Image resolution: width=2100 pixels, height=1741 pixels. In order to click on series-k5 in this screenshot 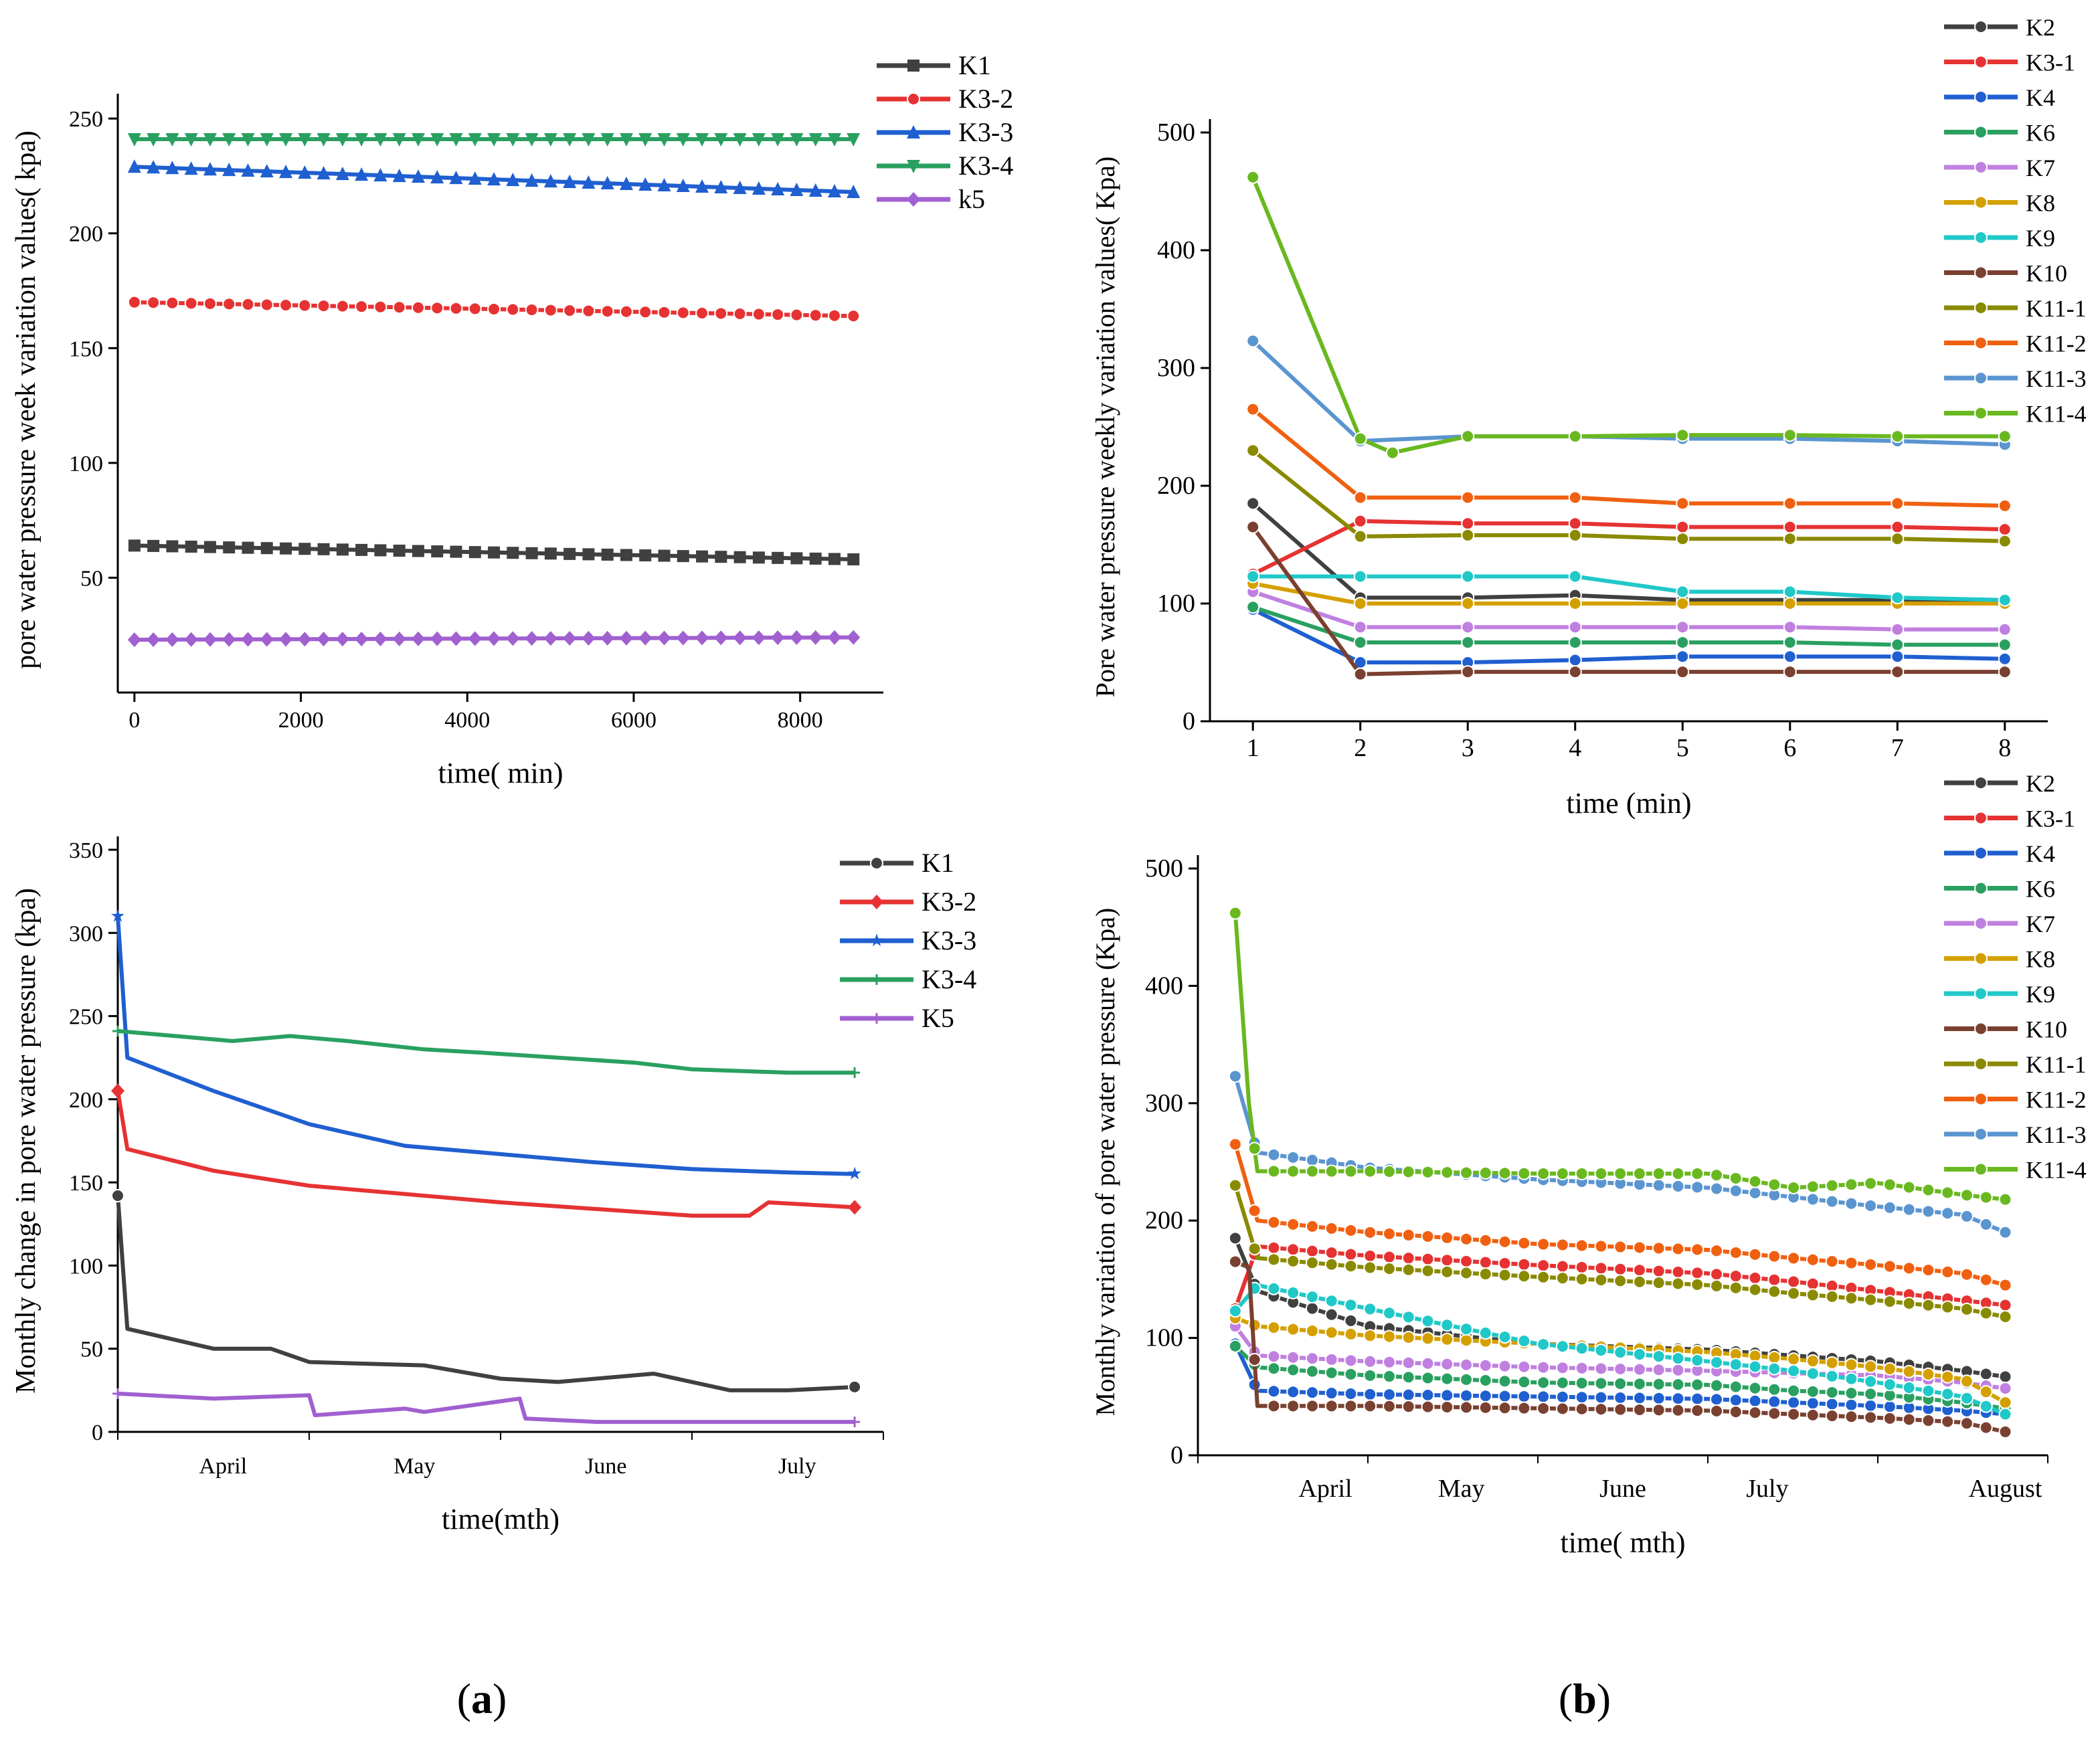, I will do `click(494, 639)`.